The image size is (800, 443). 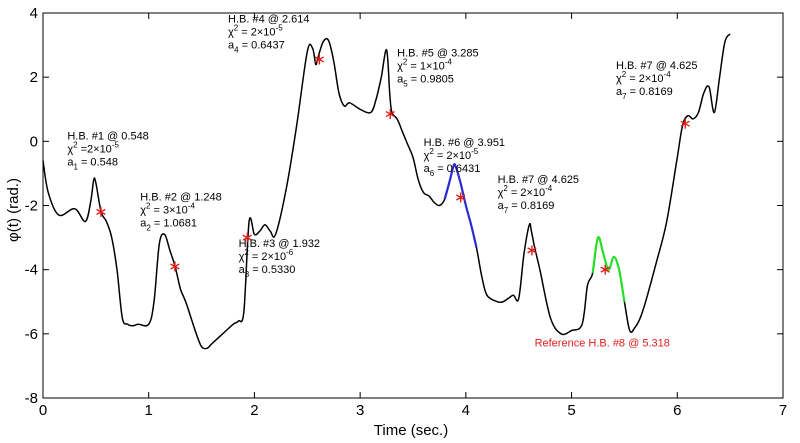 What do you see at coordinates (405, 83) in the screenshot?
I see `annotation-sub: 5` at bounding box center [405, 83].